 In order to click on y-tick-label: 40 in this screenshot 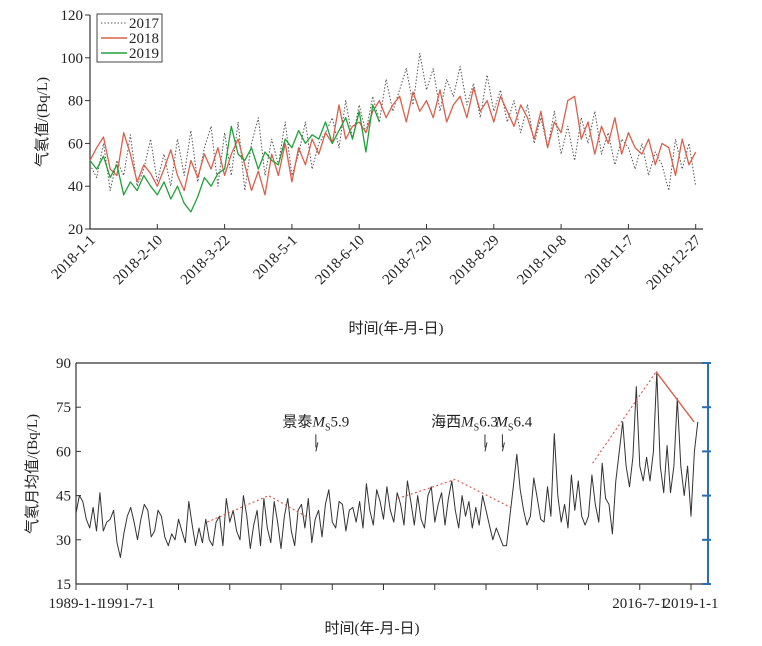, I will do `click(75, 187)`.